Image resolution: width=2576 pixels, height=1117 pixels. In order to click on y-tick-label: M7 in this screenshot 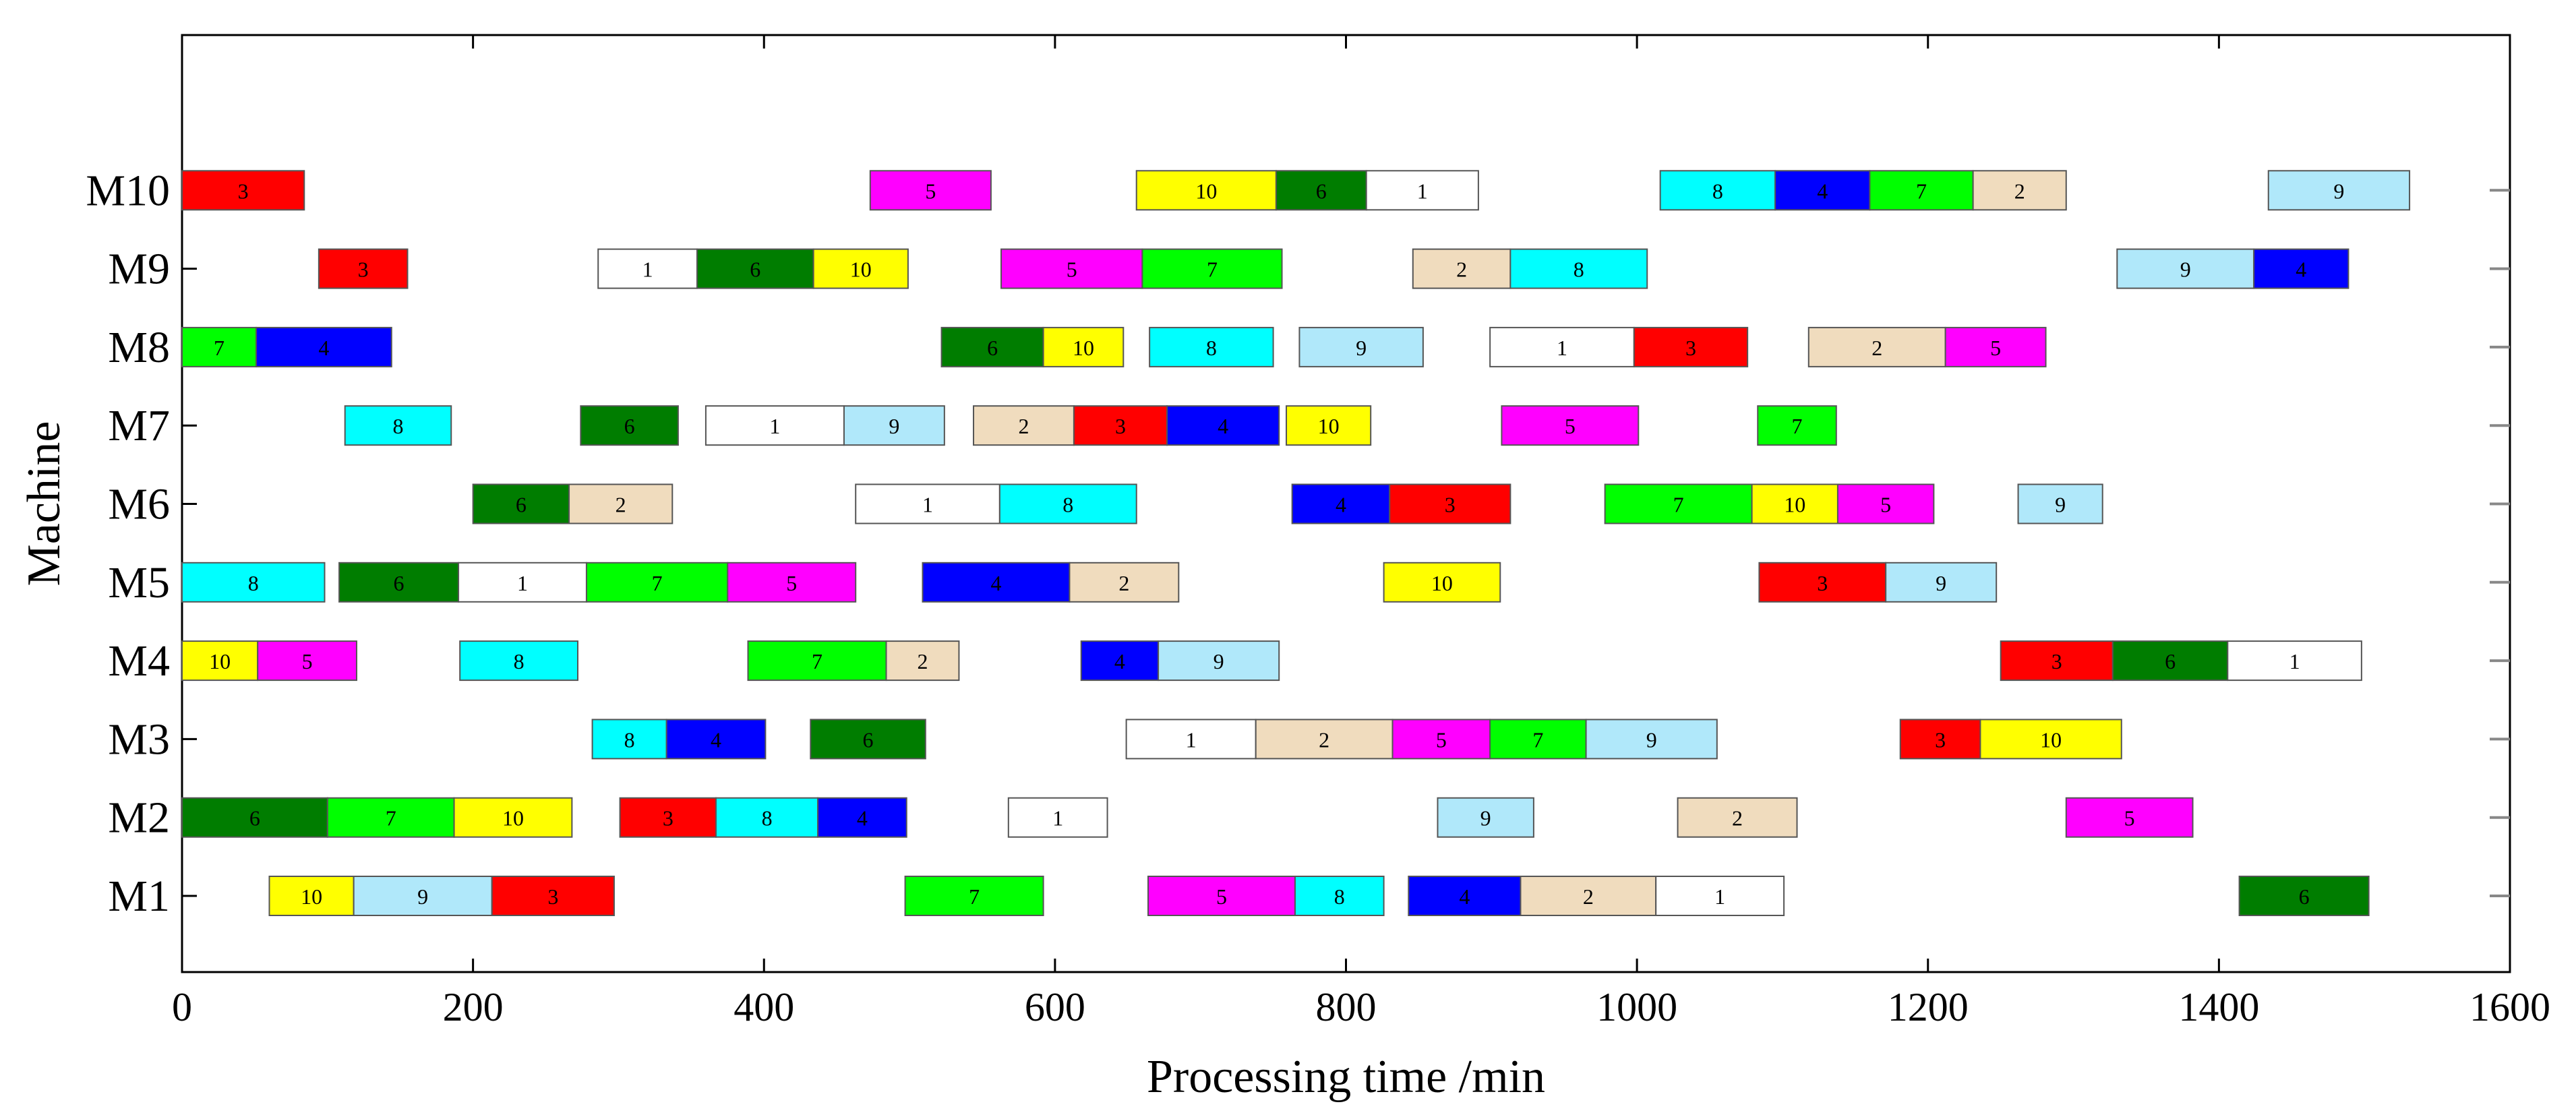, I will do `click(139, 425)`.